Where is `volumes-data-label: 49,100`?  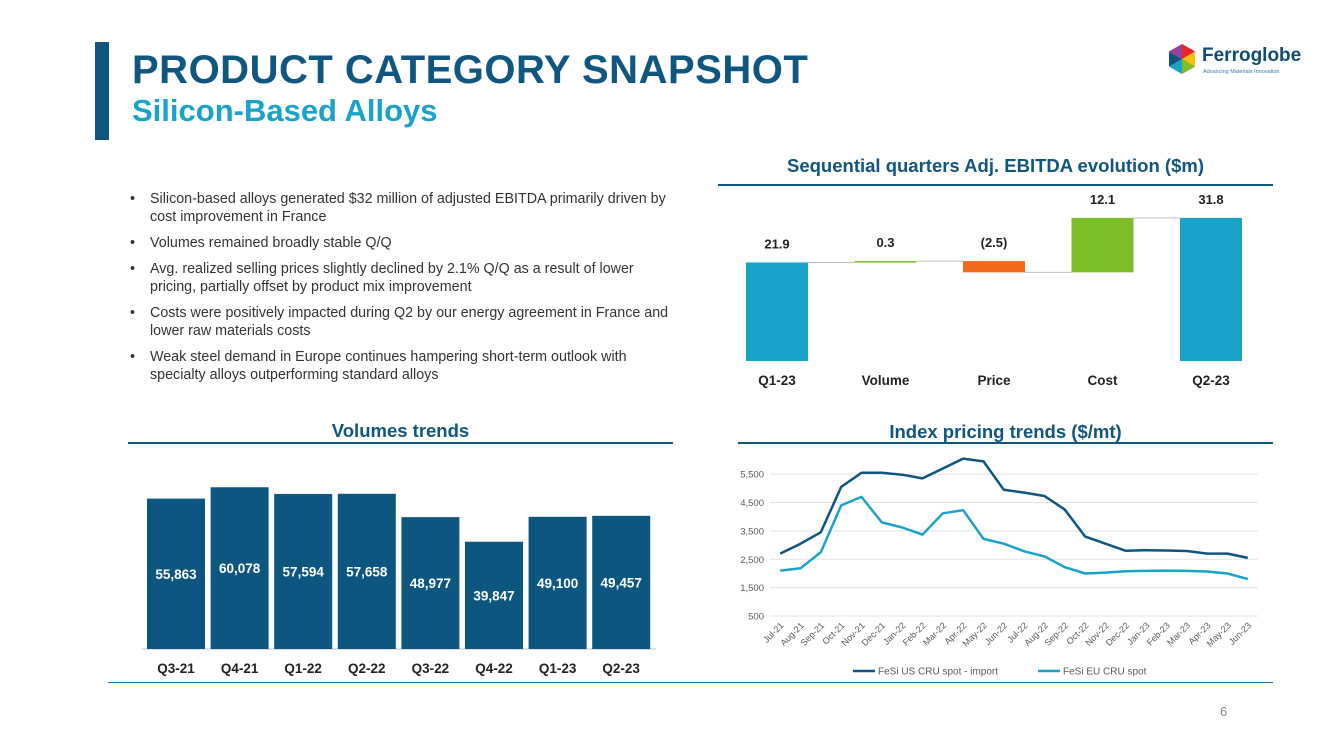
volumes-data-label: 49,100 is located at coordinates (557, 583).